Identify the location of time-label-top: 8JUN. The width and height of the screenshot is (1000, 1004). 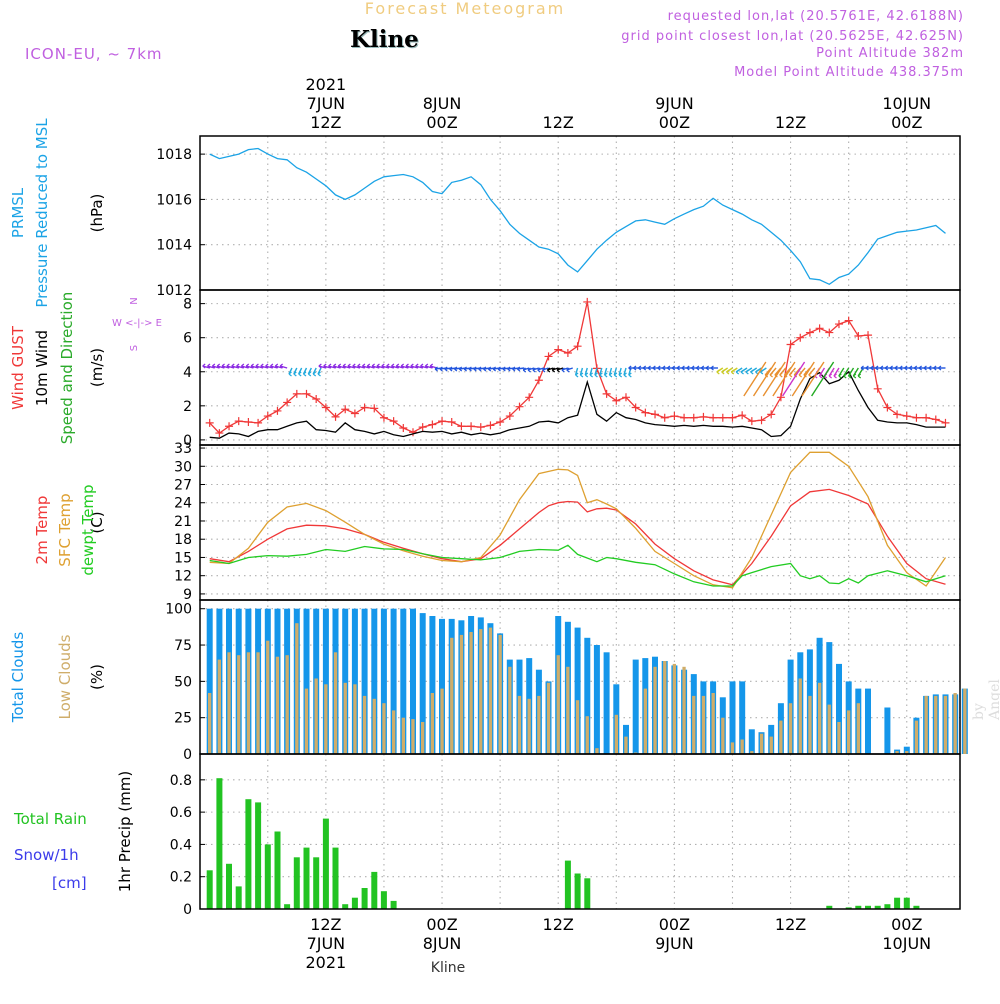
(442, 103).